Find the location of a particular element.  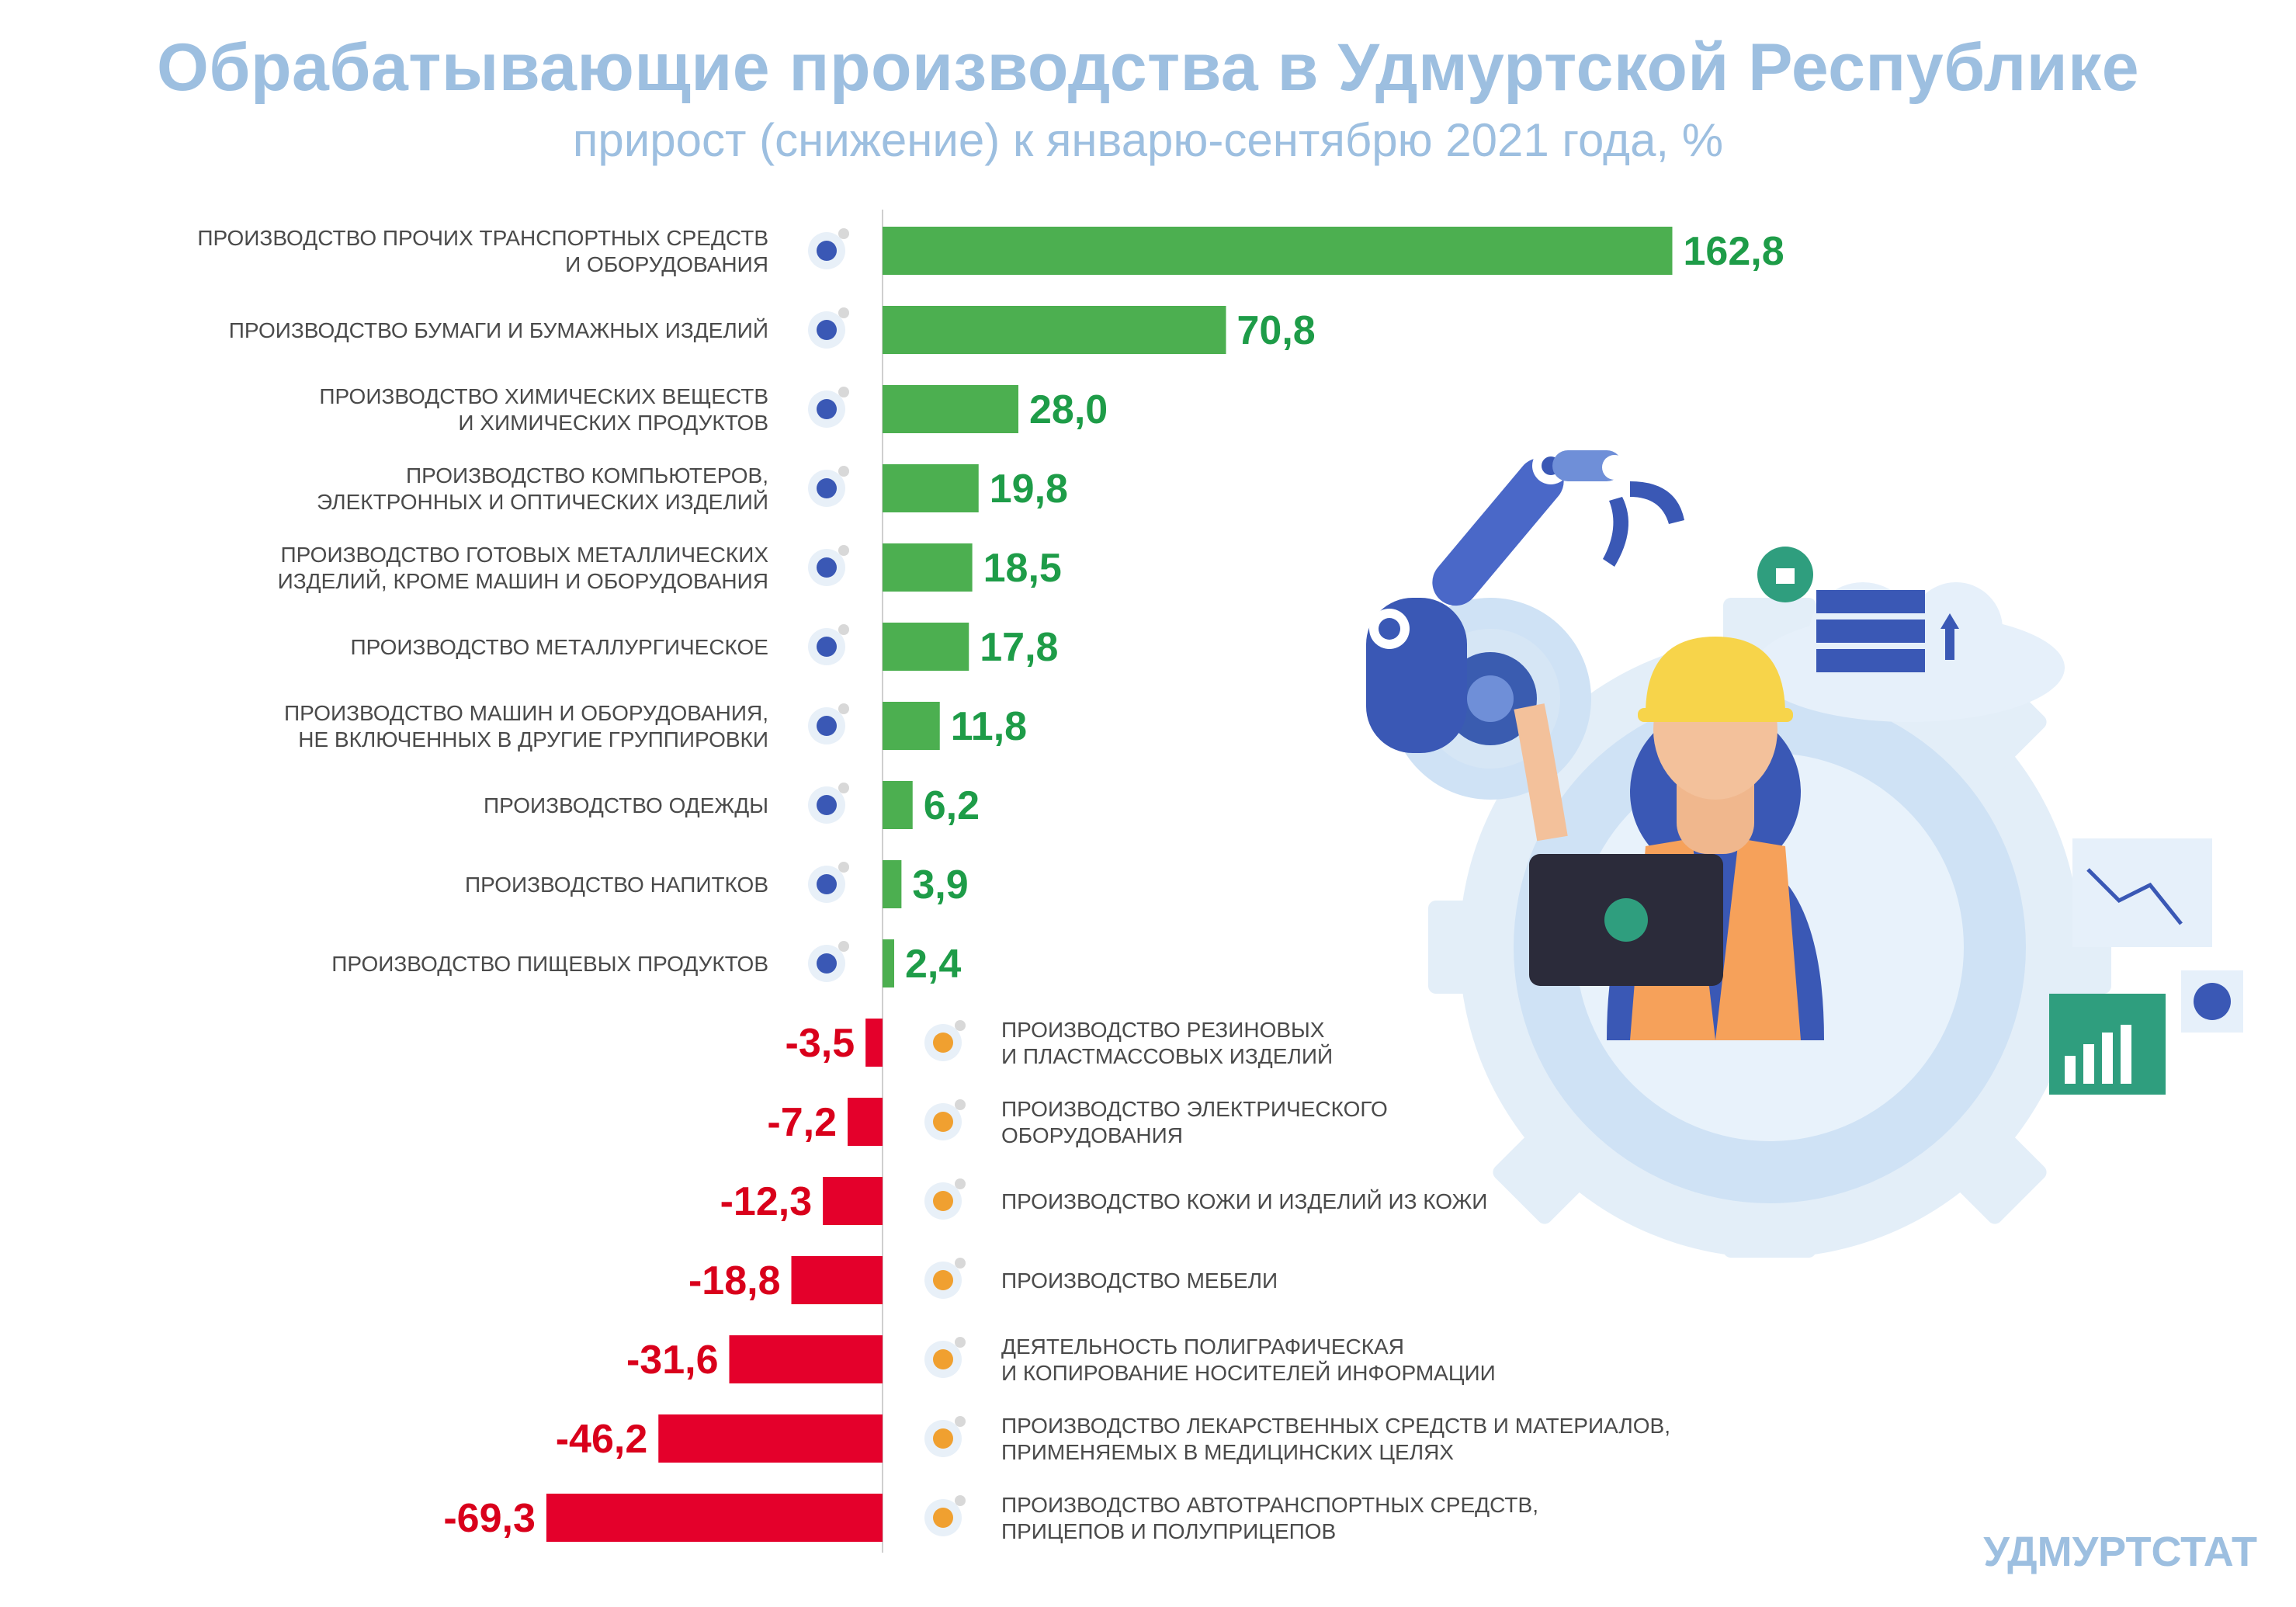

value-label-10: 2,4 is located at coordinates (933, 964).